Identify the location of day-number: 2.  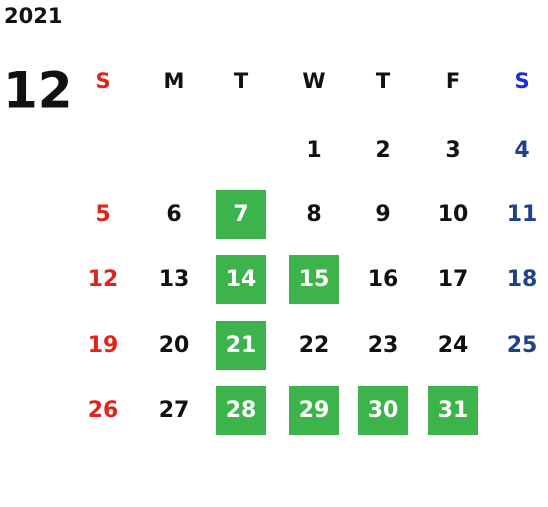
(382, 150).